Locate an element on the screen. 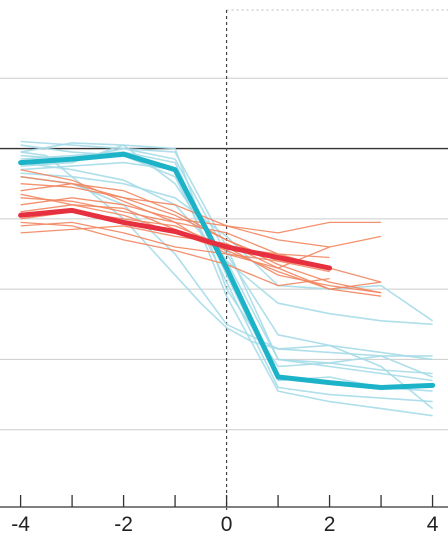 The width and height of the screenshot is (448, 541). x-tick-label: 2 is located at coordinates (330, 524).